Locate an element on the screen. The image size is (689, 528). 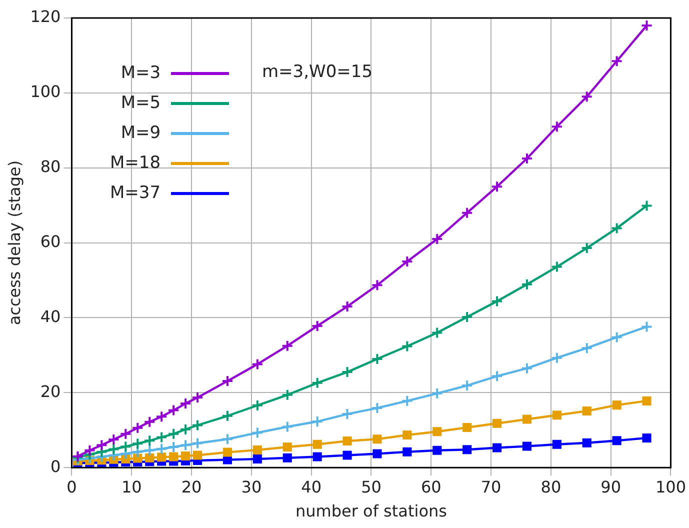
y-tick-label: 40 is located at coordinates (50, 316).